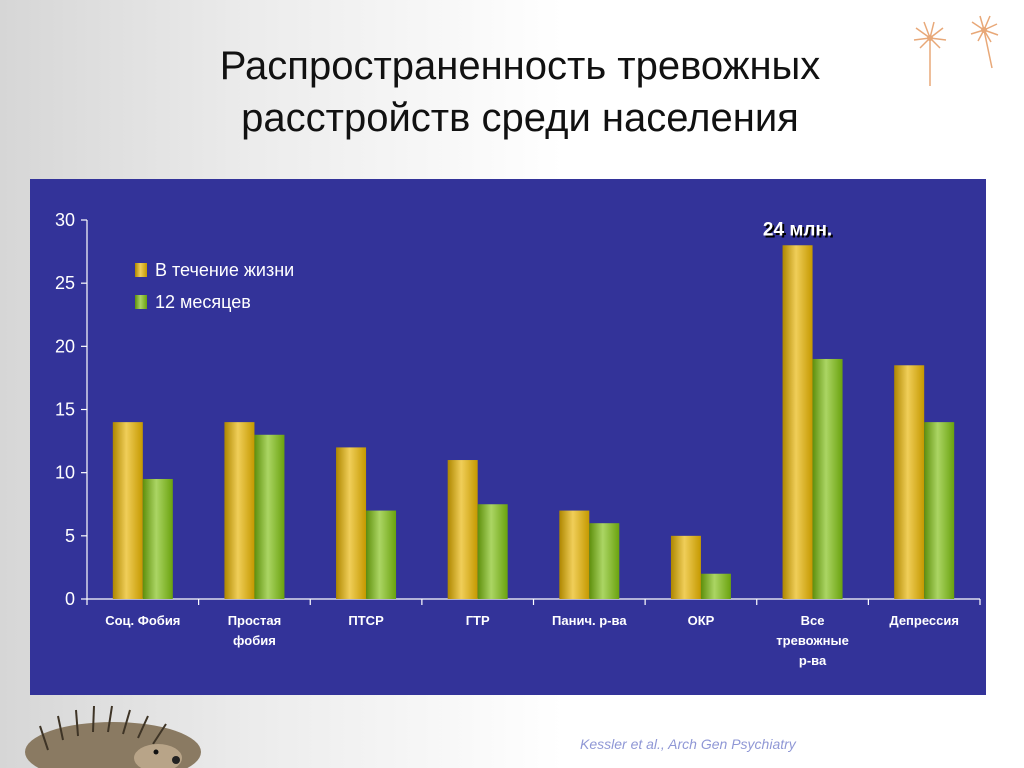 The height and width of the screenshot is (768, 1024). What do you see at coordinates (224, 270) in the screenshot?
I see `legend-label: В течение жизни` at bounding box center [224, 270].